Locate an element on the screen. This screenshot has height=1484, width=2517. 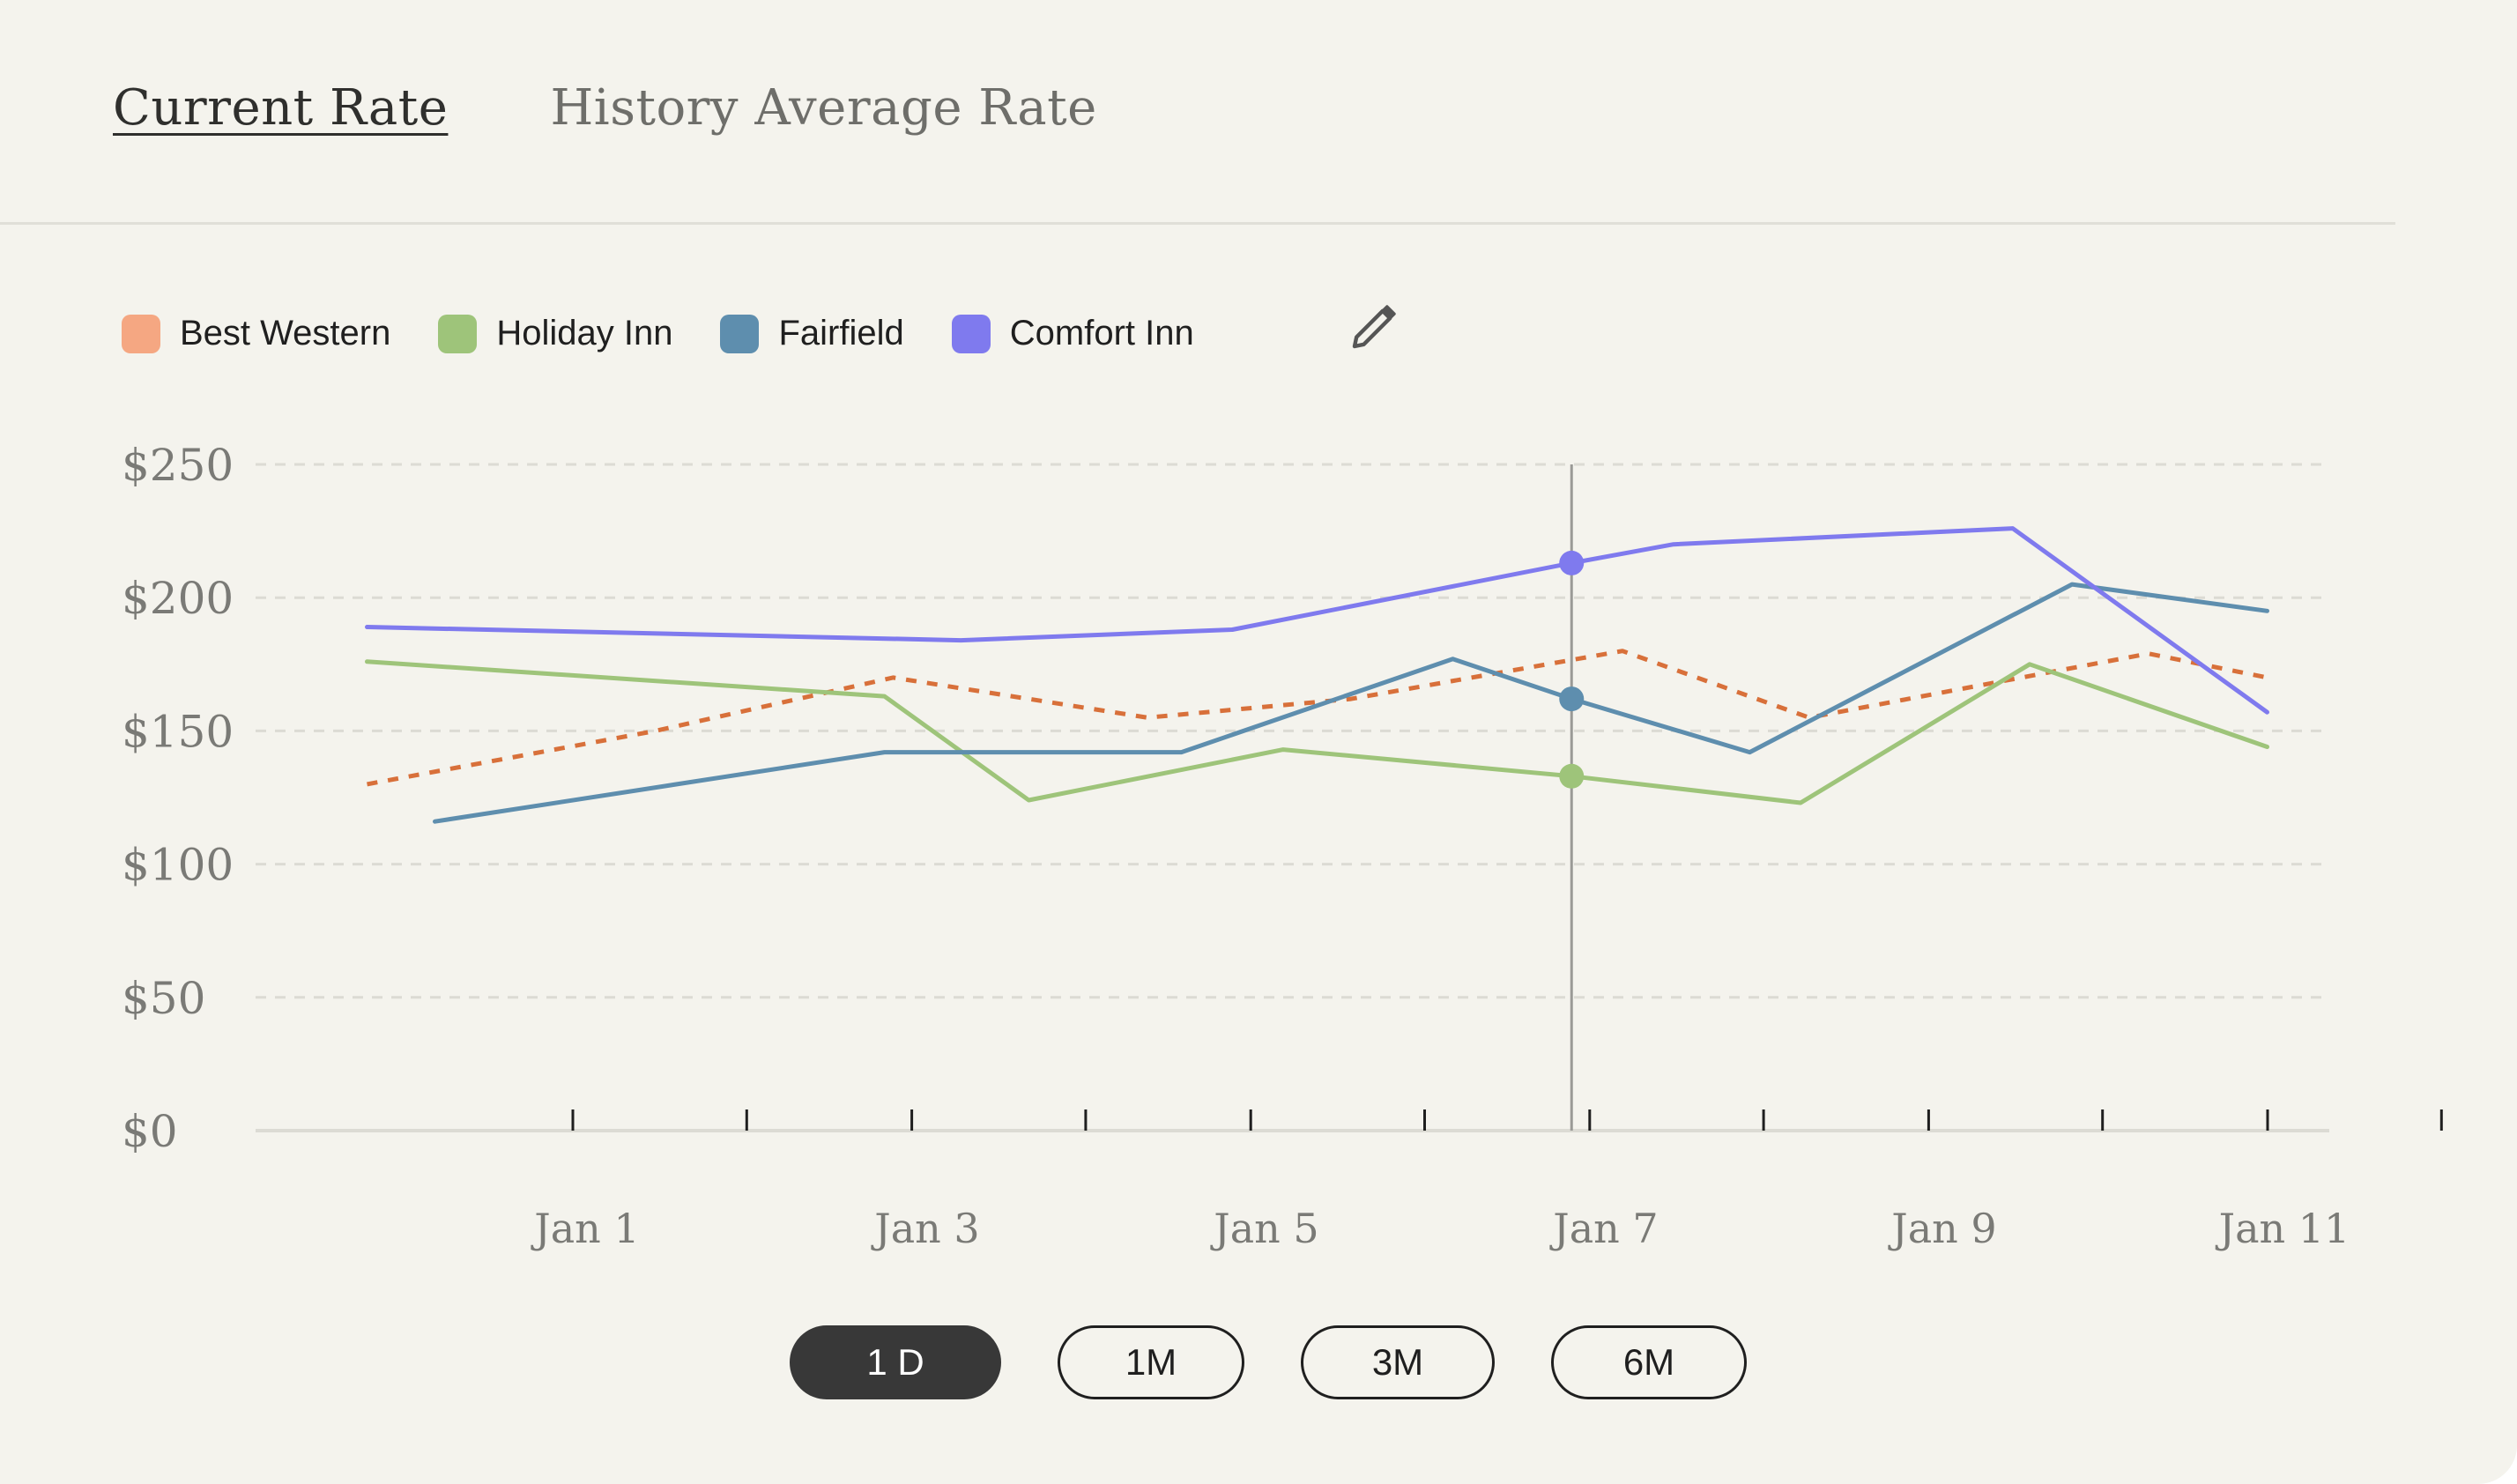
series-line-comfort-inn is located at coordinates (1317, 620).